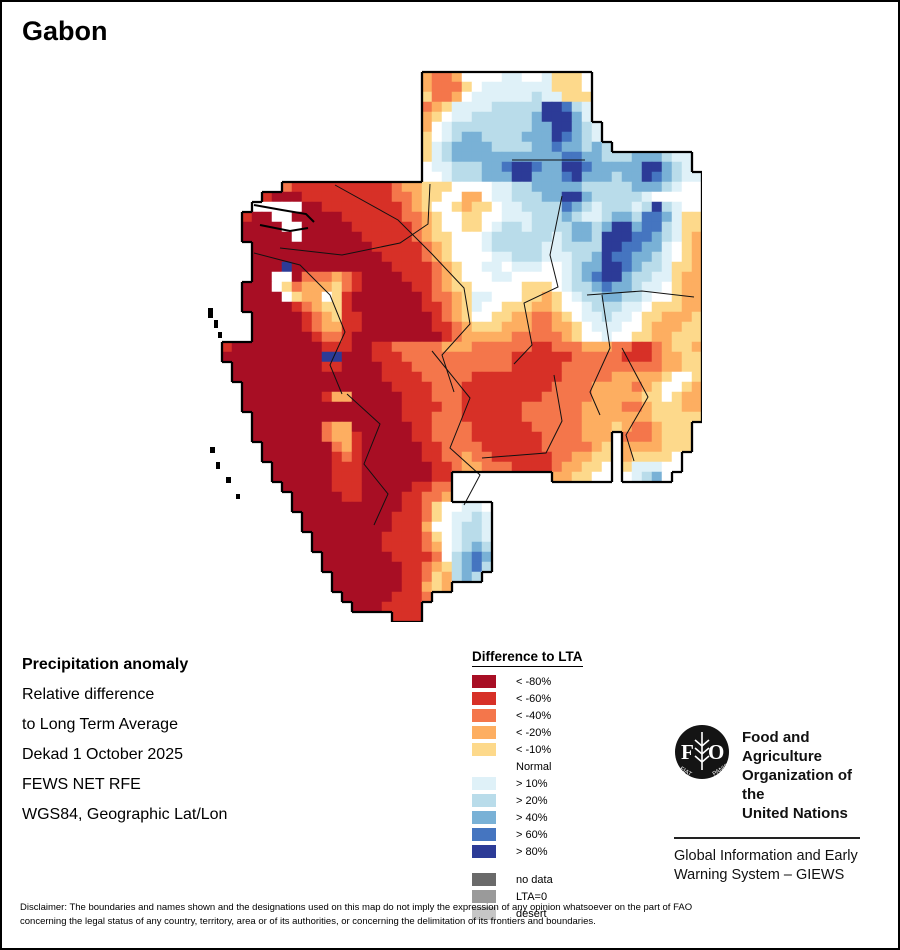 The height and width of the screenshot is (950, 900). What do you see at coordinates (532, 817) in the screenshot?
I see `legend-label: > 40%` at bounding box center [532, 817].